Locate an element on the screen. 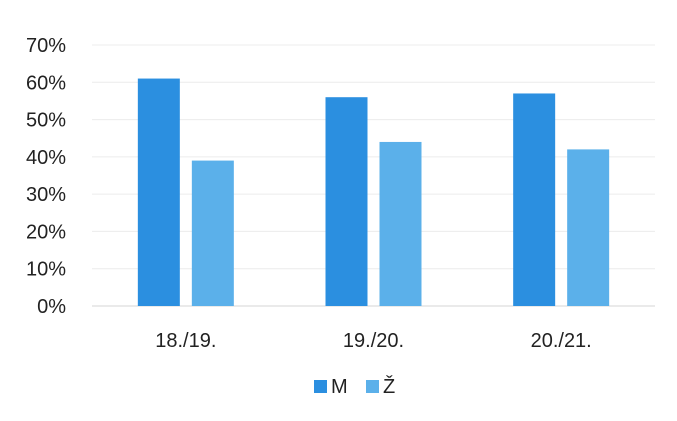 This screenshot has width=677, height=421. y-tick-label: 60% is located at coordinates (46, 83).